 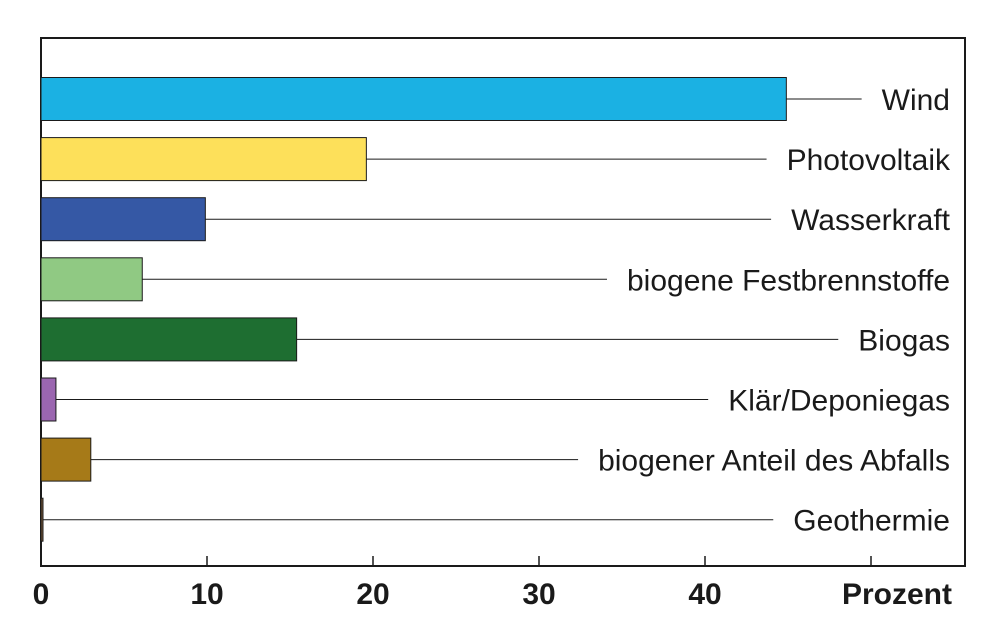 What do you see at coordinates (904, 340) in the screenshot?
I see `category-label: Biogas` at bounding box center [904, 340].